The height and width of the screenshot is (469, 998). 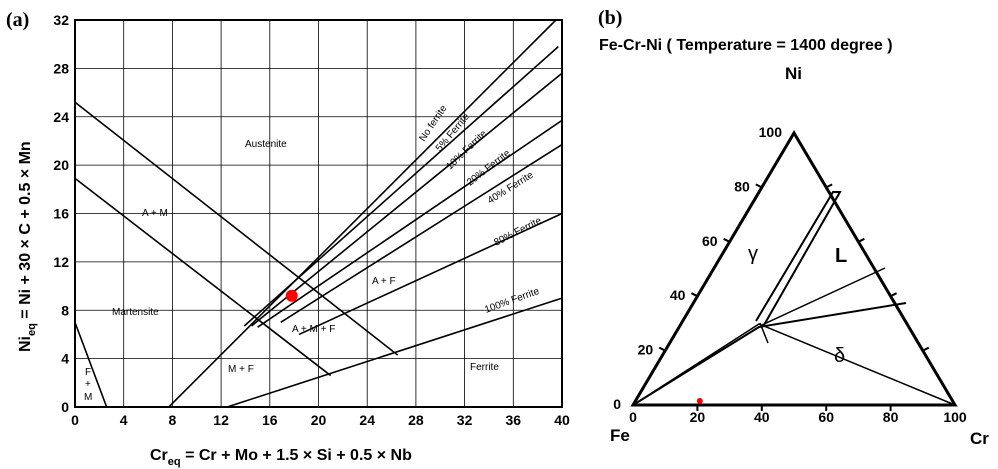 What do you see at coordinates (173, 420) in the screenshot?
I see `x-tick-label: 8` at bounding box center [173, 420].